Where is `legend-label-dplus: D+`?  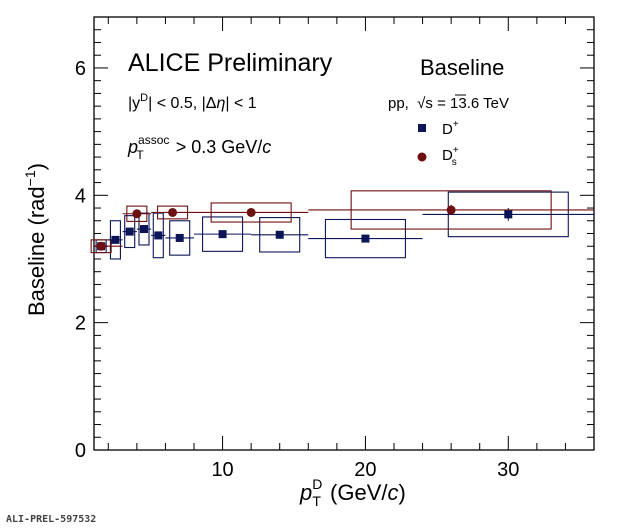
legend-label-dplus: D+ is located at coordinates (450, 128).